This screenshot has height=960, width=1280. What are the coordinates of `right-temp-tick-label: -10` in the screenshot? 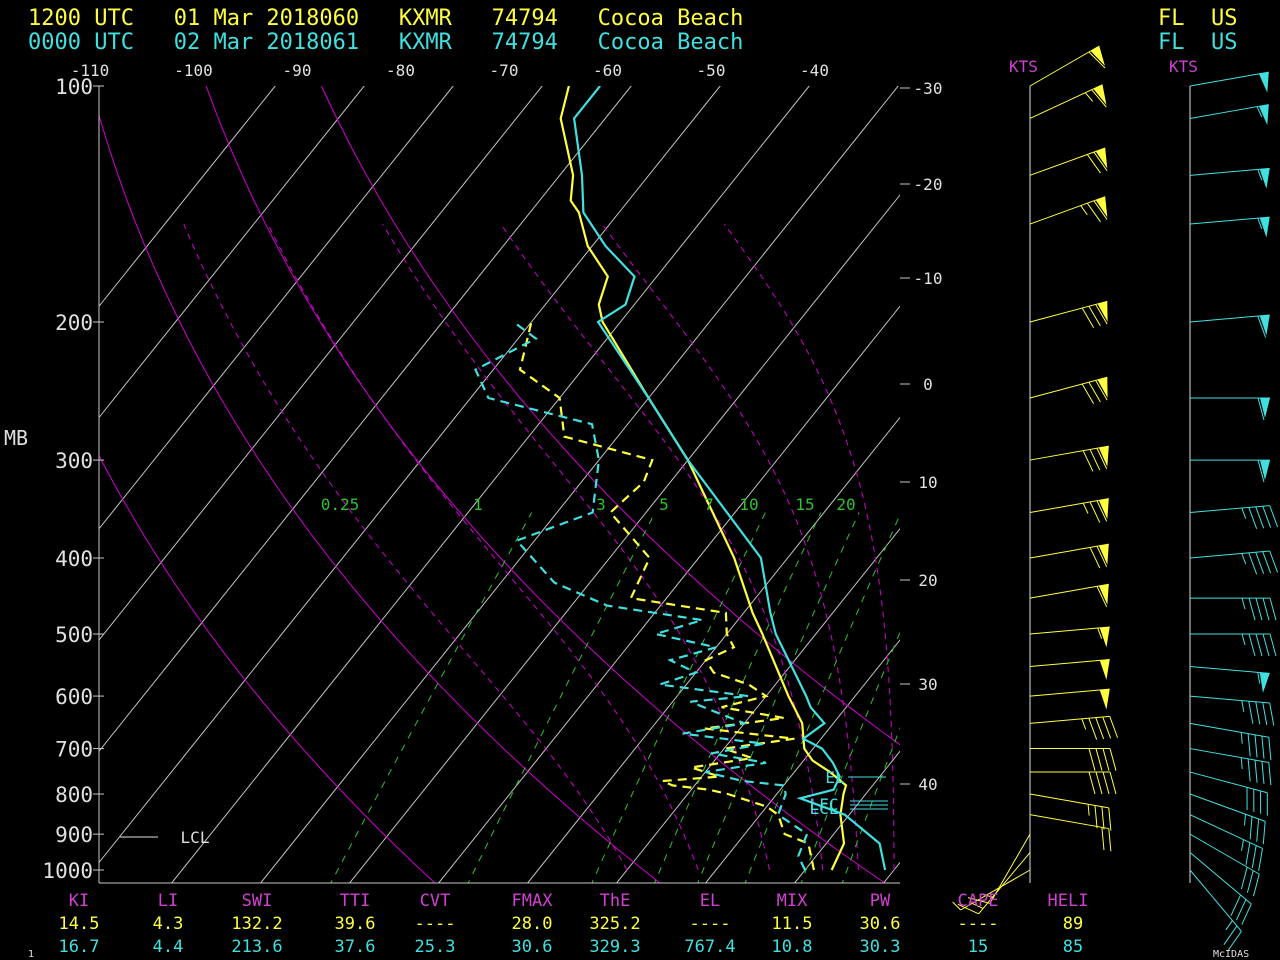 It's located at (928, 278).